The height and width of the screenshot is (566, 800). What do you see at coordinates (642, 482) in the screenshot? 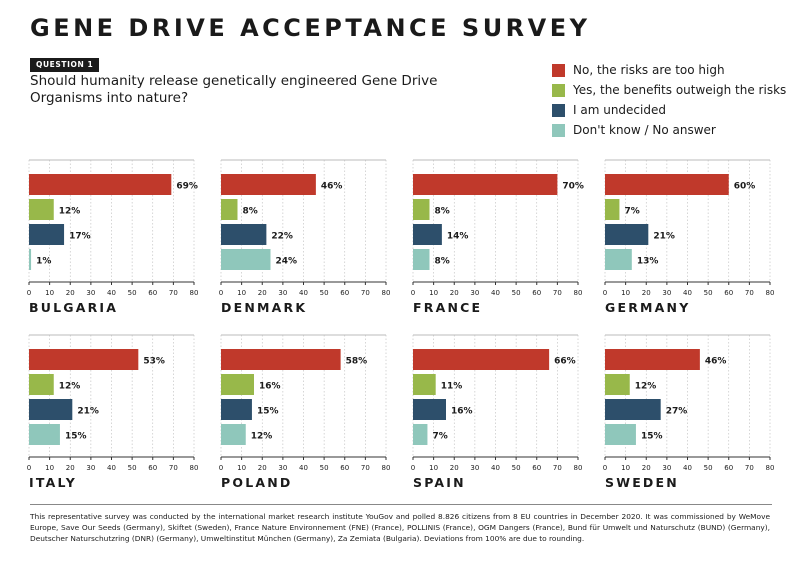
I see `country-title: SWEDEN` at bounding box center [642, 482].